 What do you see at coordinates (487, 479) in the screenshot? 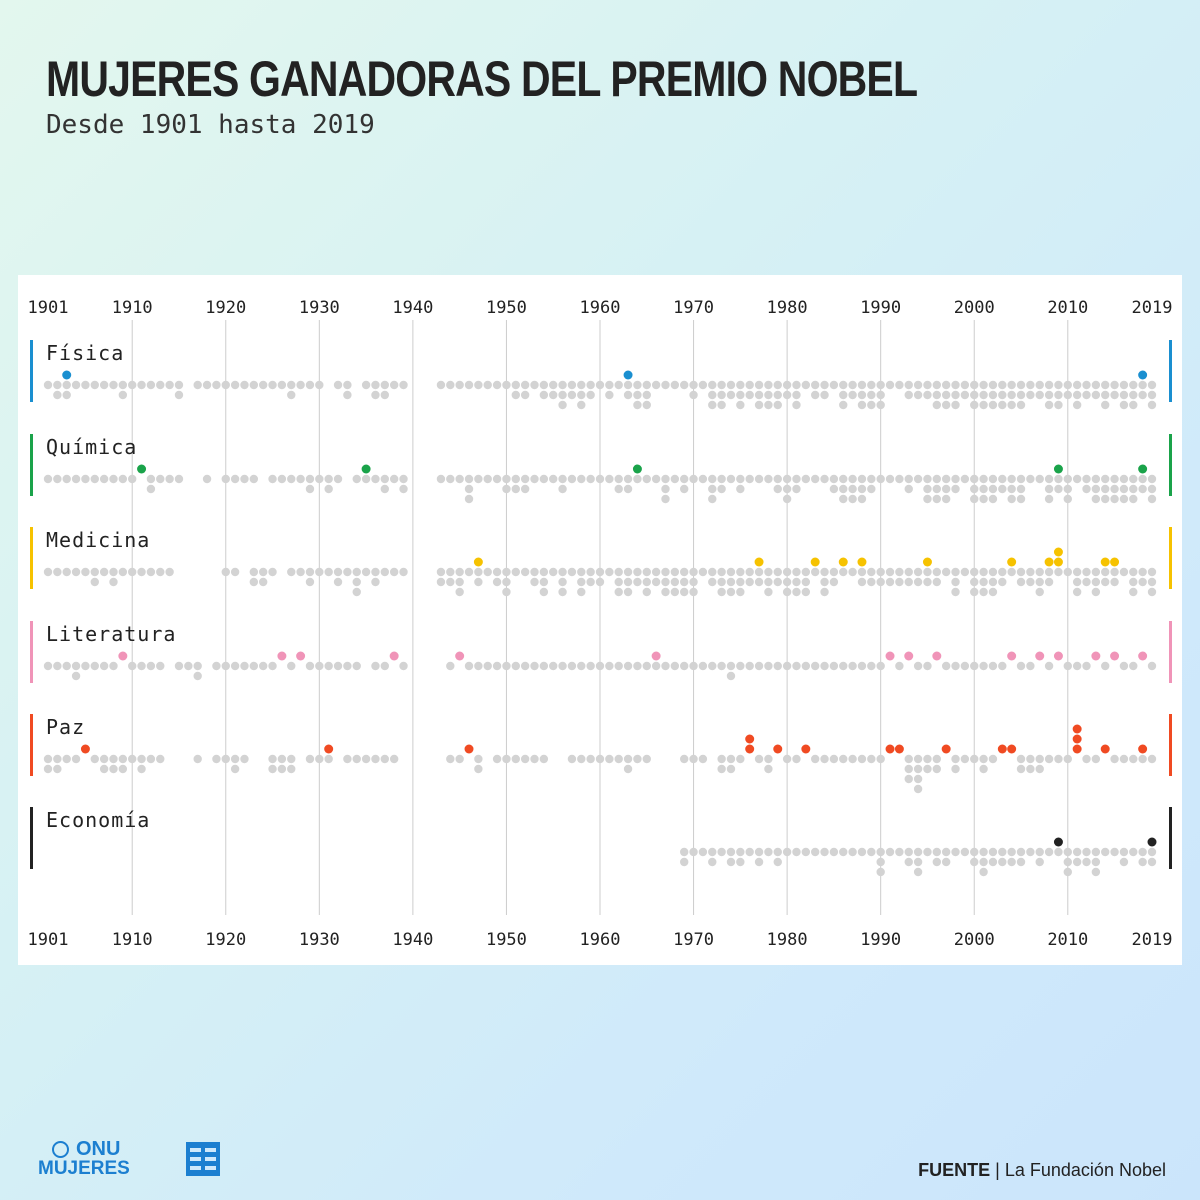
I see `dot-man-quimica-1948` at bounding box center [487, 479].